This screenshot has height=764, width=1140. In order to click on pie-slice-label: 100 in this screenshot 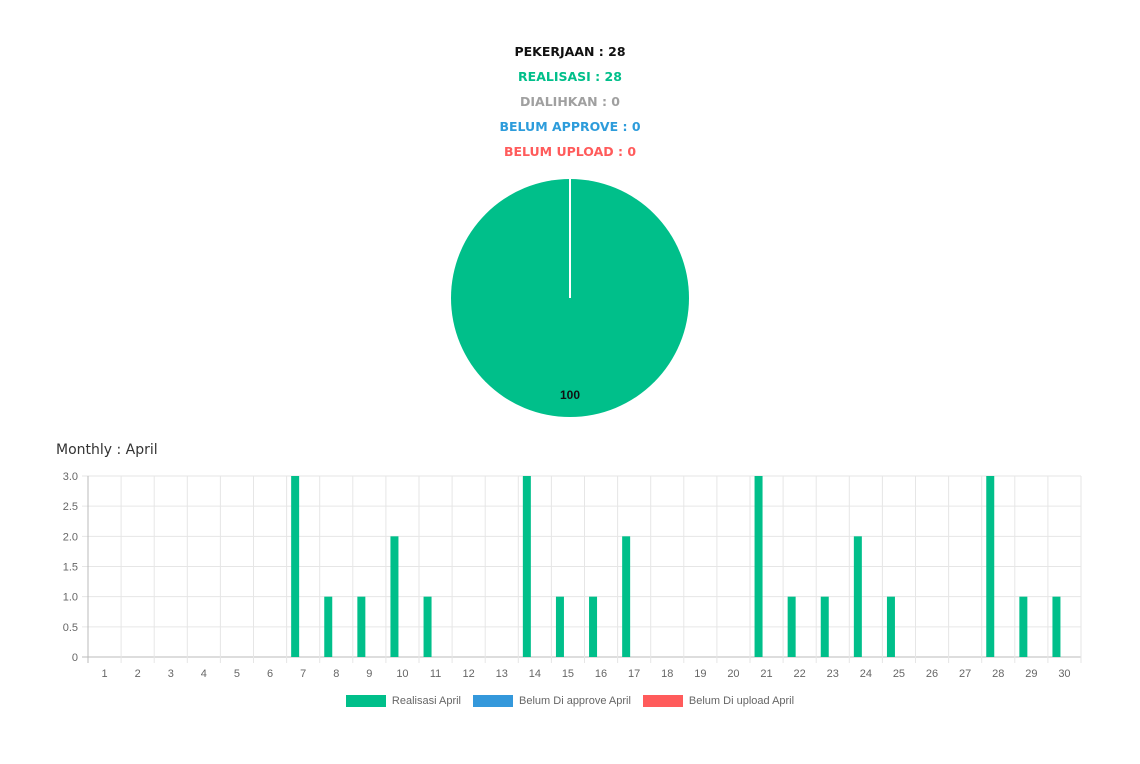, I will do `click(570, 395)`.